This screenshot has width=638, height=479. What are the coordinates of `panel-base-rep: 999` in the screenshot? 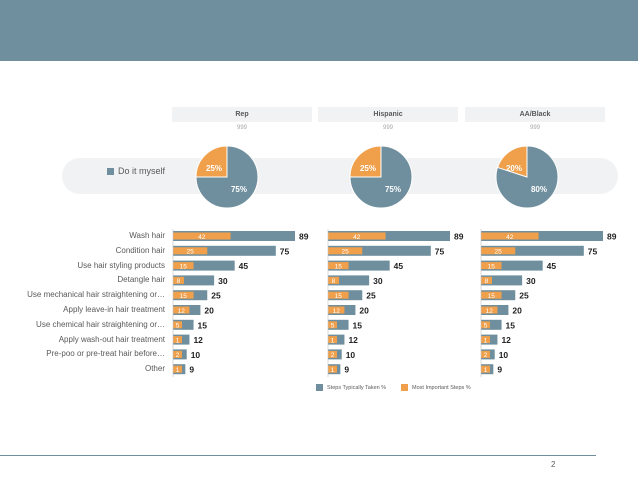 It's located at (241, 128).